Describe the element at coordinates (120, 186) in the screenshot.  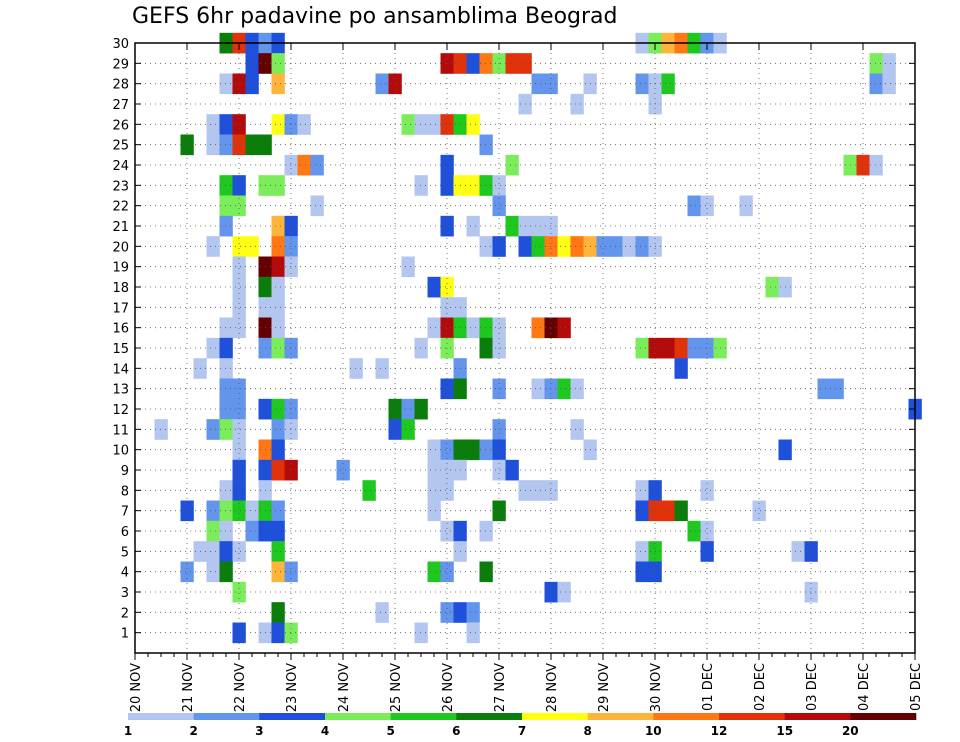
I see `y-tick-label: 23` at that location.